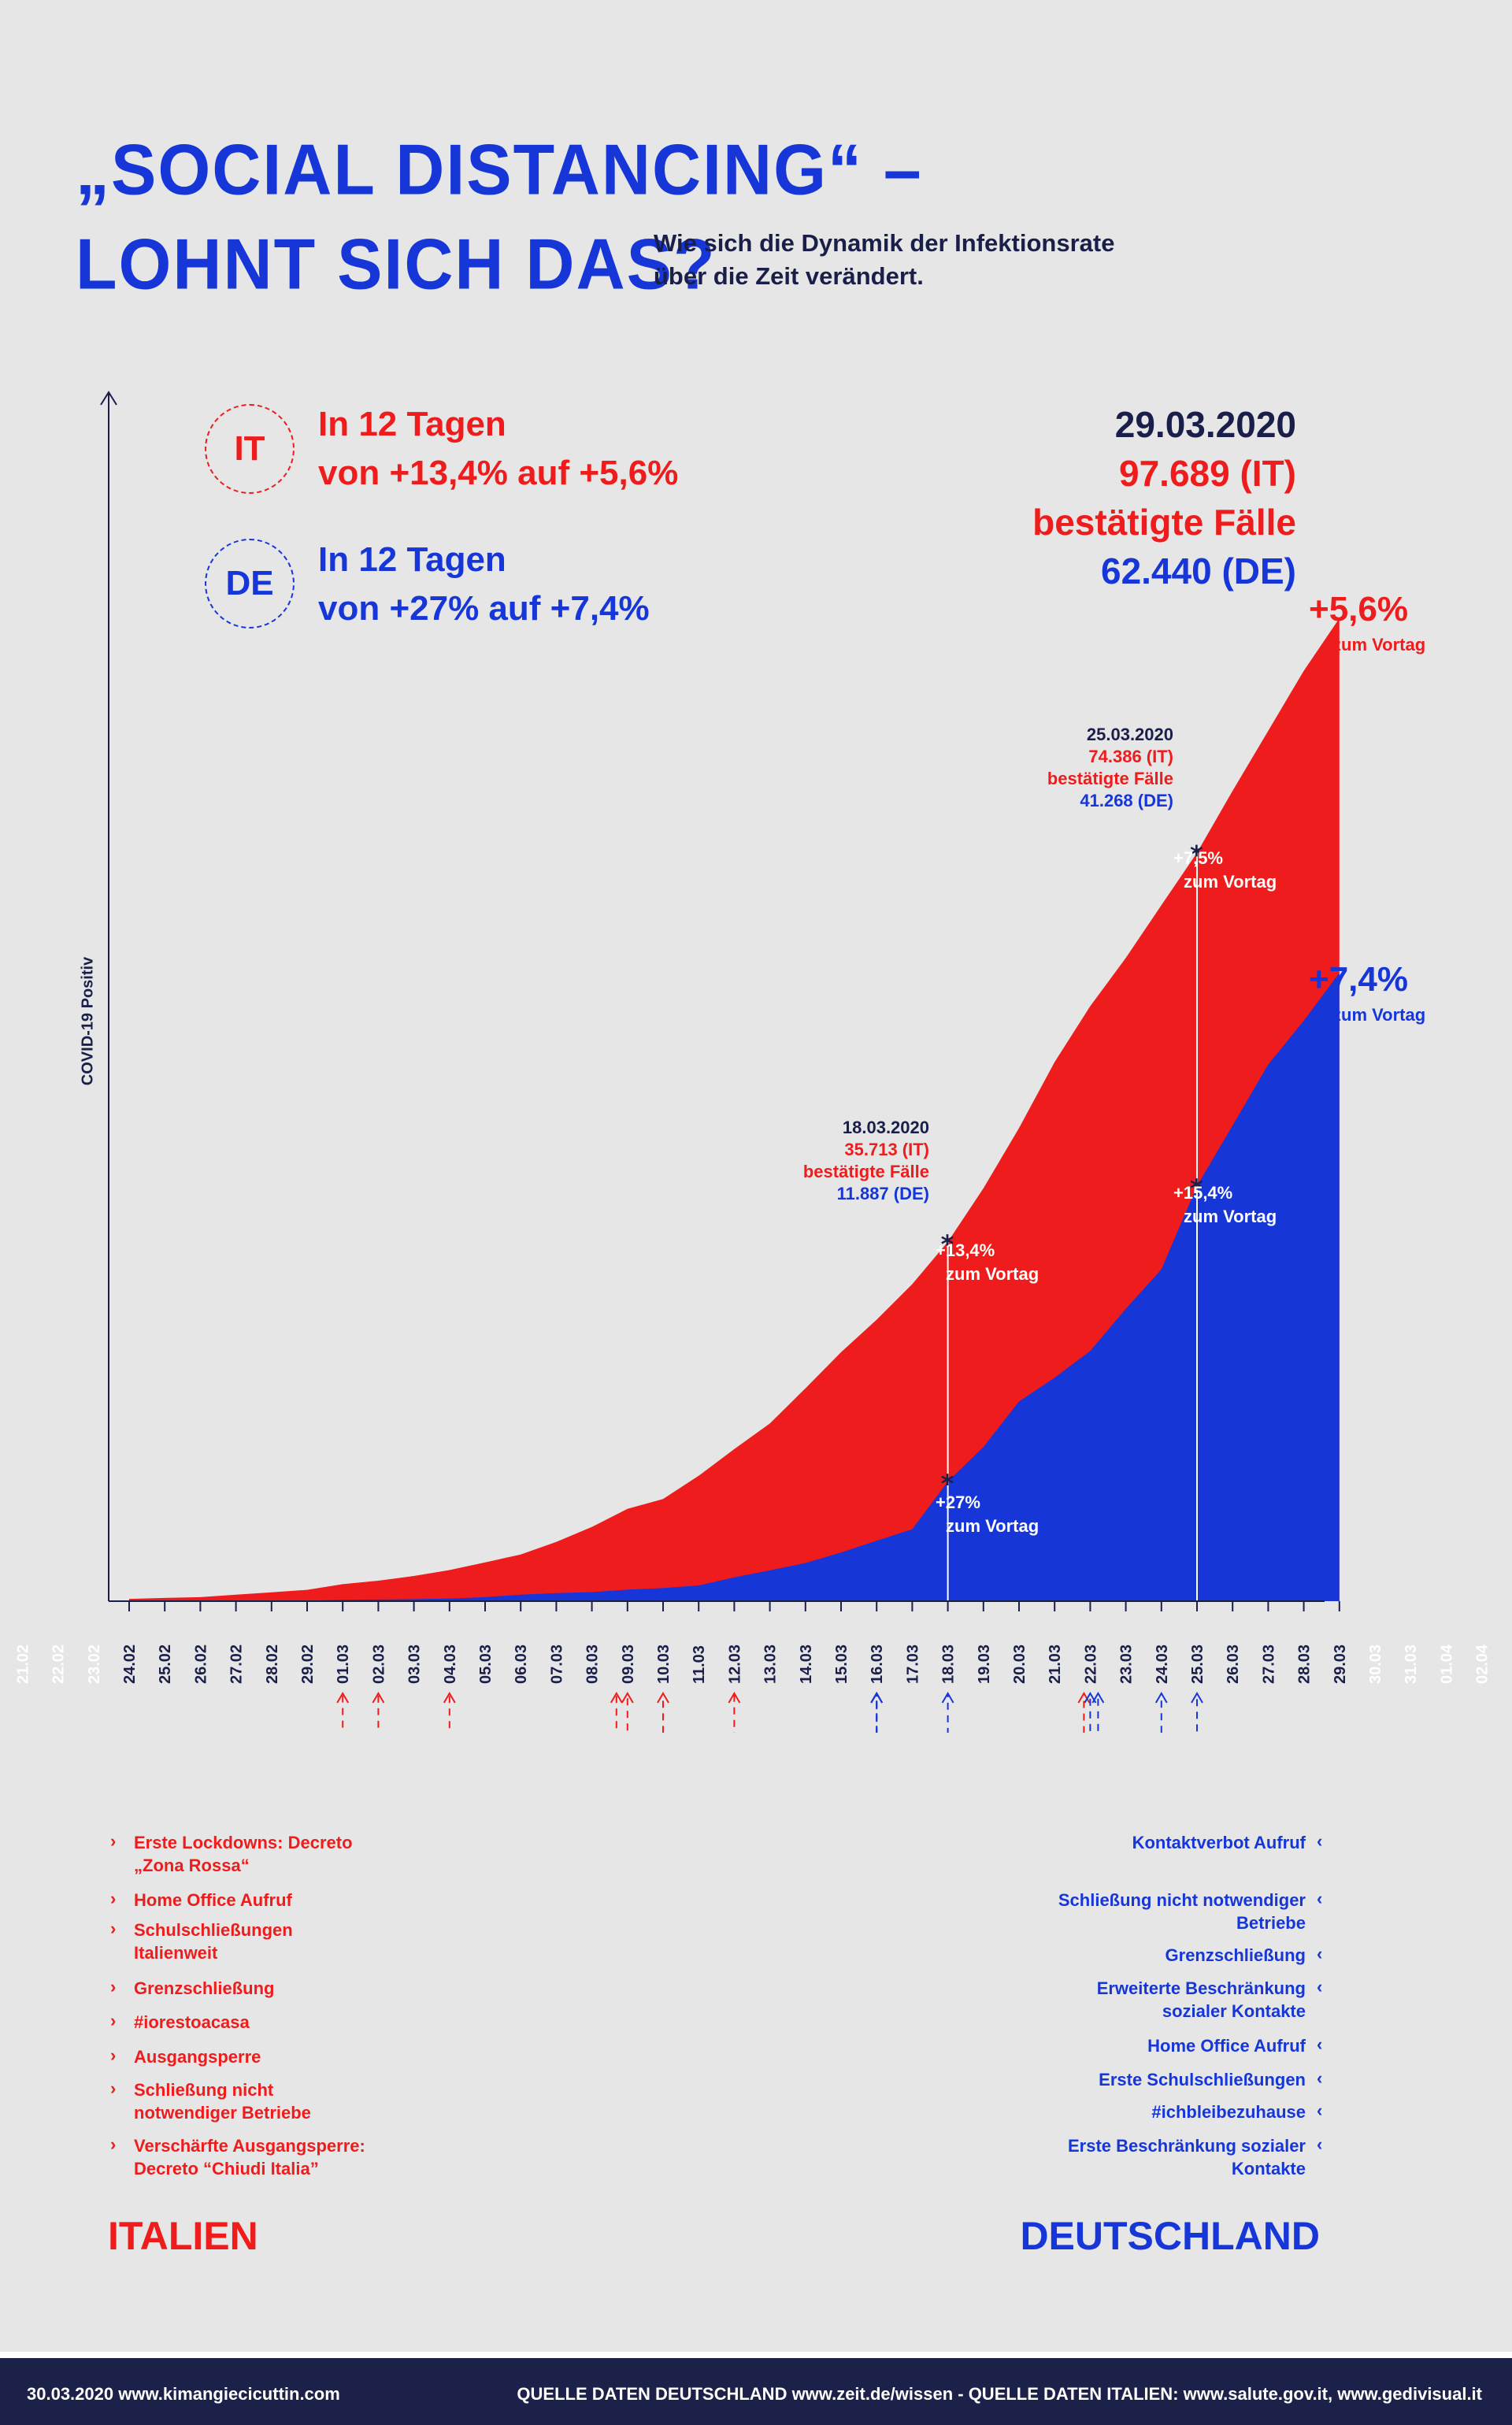 This screenshot has width=1512, height=2425. What do you see at coordinates (130, 1664) in the screenshot?
I see `tick-label: 24.02` at bounding box center [130, 1664].